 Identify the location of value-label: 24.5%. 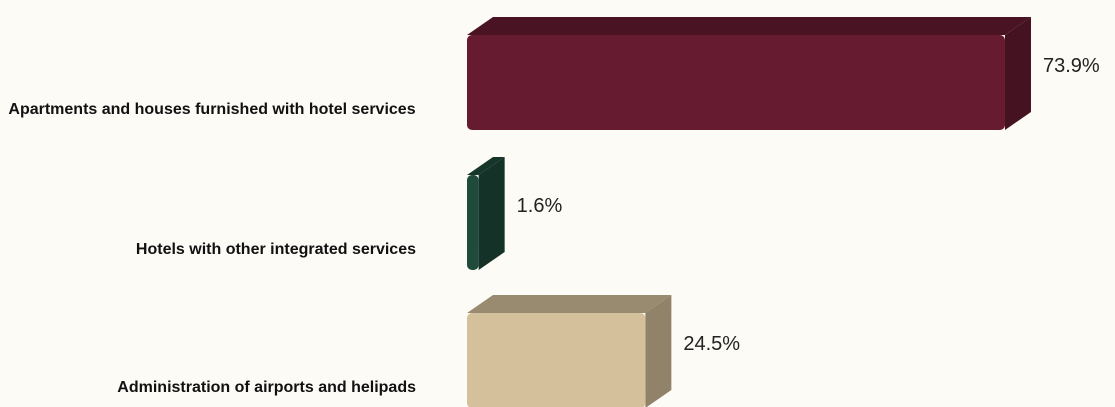
(712, 344).